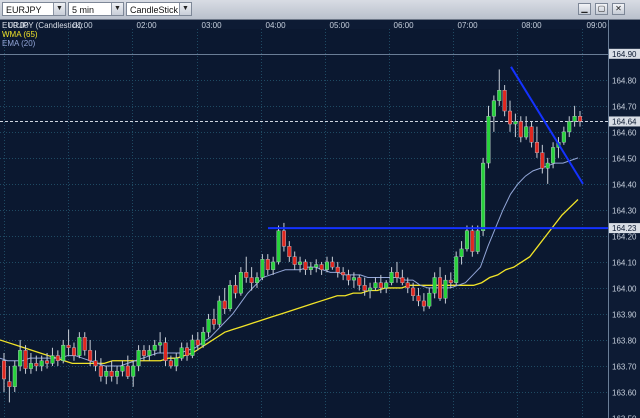 The width and height of the screenshot is (640, 418). Describe the element at coordinates (20, 34) in the screenshot. I see `legend-wma: WMA (65)` at that location.